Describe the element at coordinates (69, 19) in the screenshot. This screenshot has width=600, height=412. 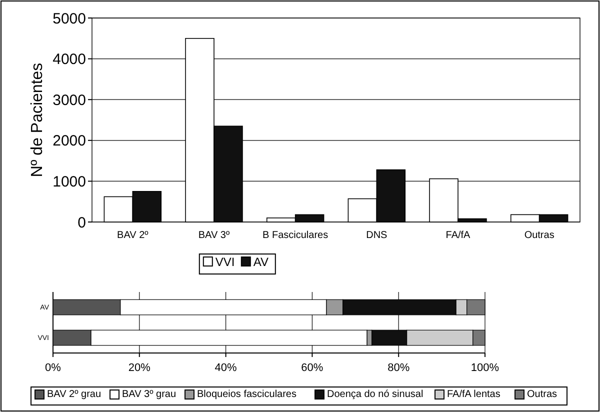
I see `y-tick-label: 5000` at that location.